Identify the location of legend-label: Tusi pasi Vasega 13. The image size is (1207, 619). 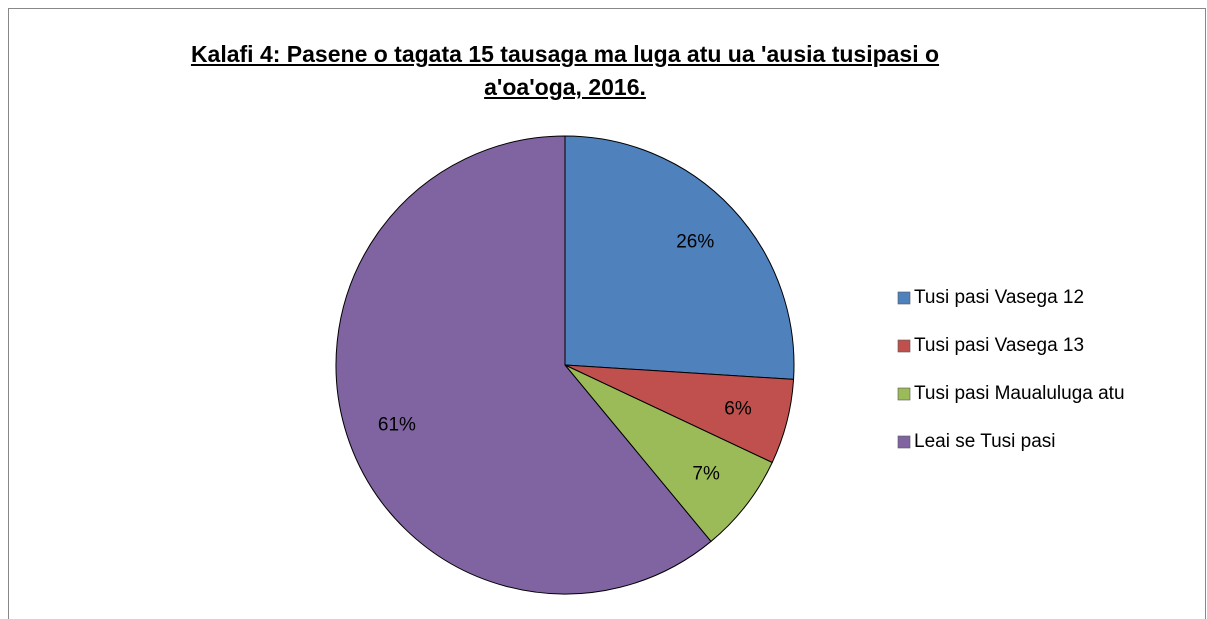
(999, 345).